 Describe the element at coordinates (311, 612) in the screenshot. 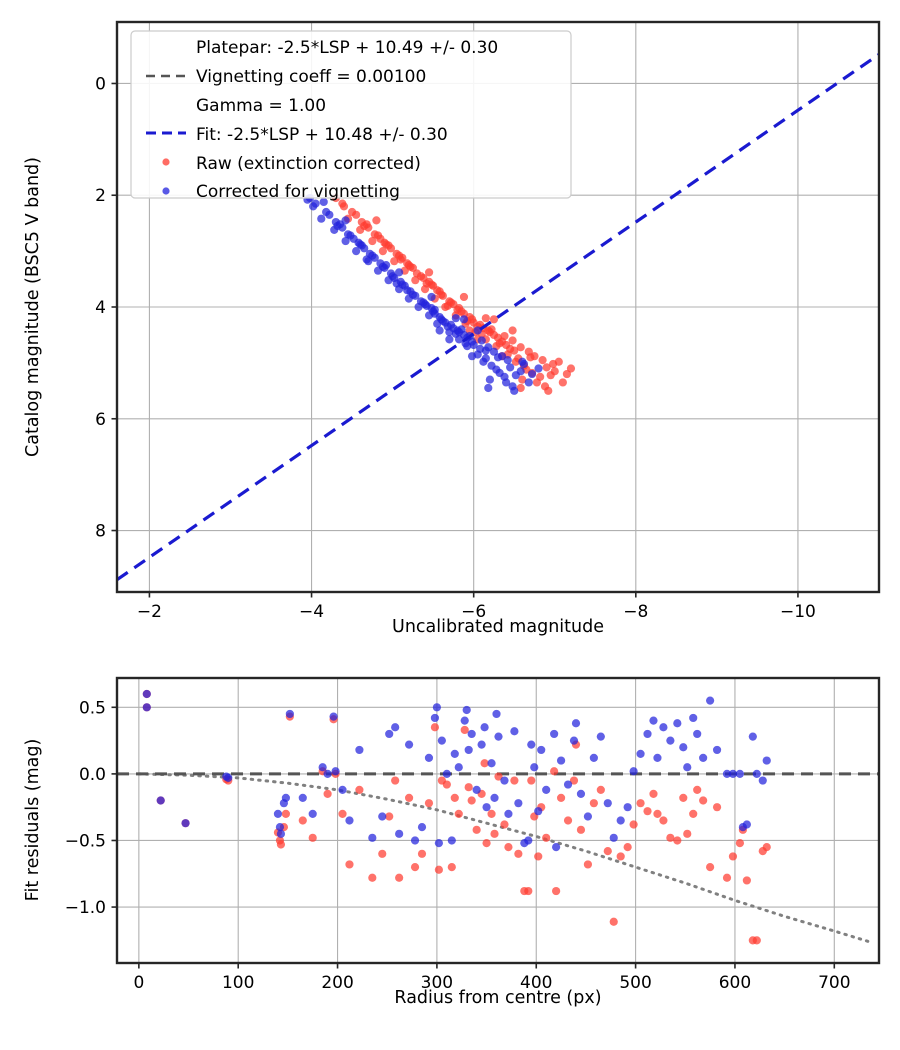

I see `xtick-label: −4` at that location.